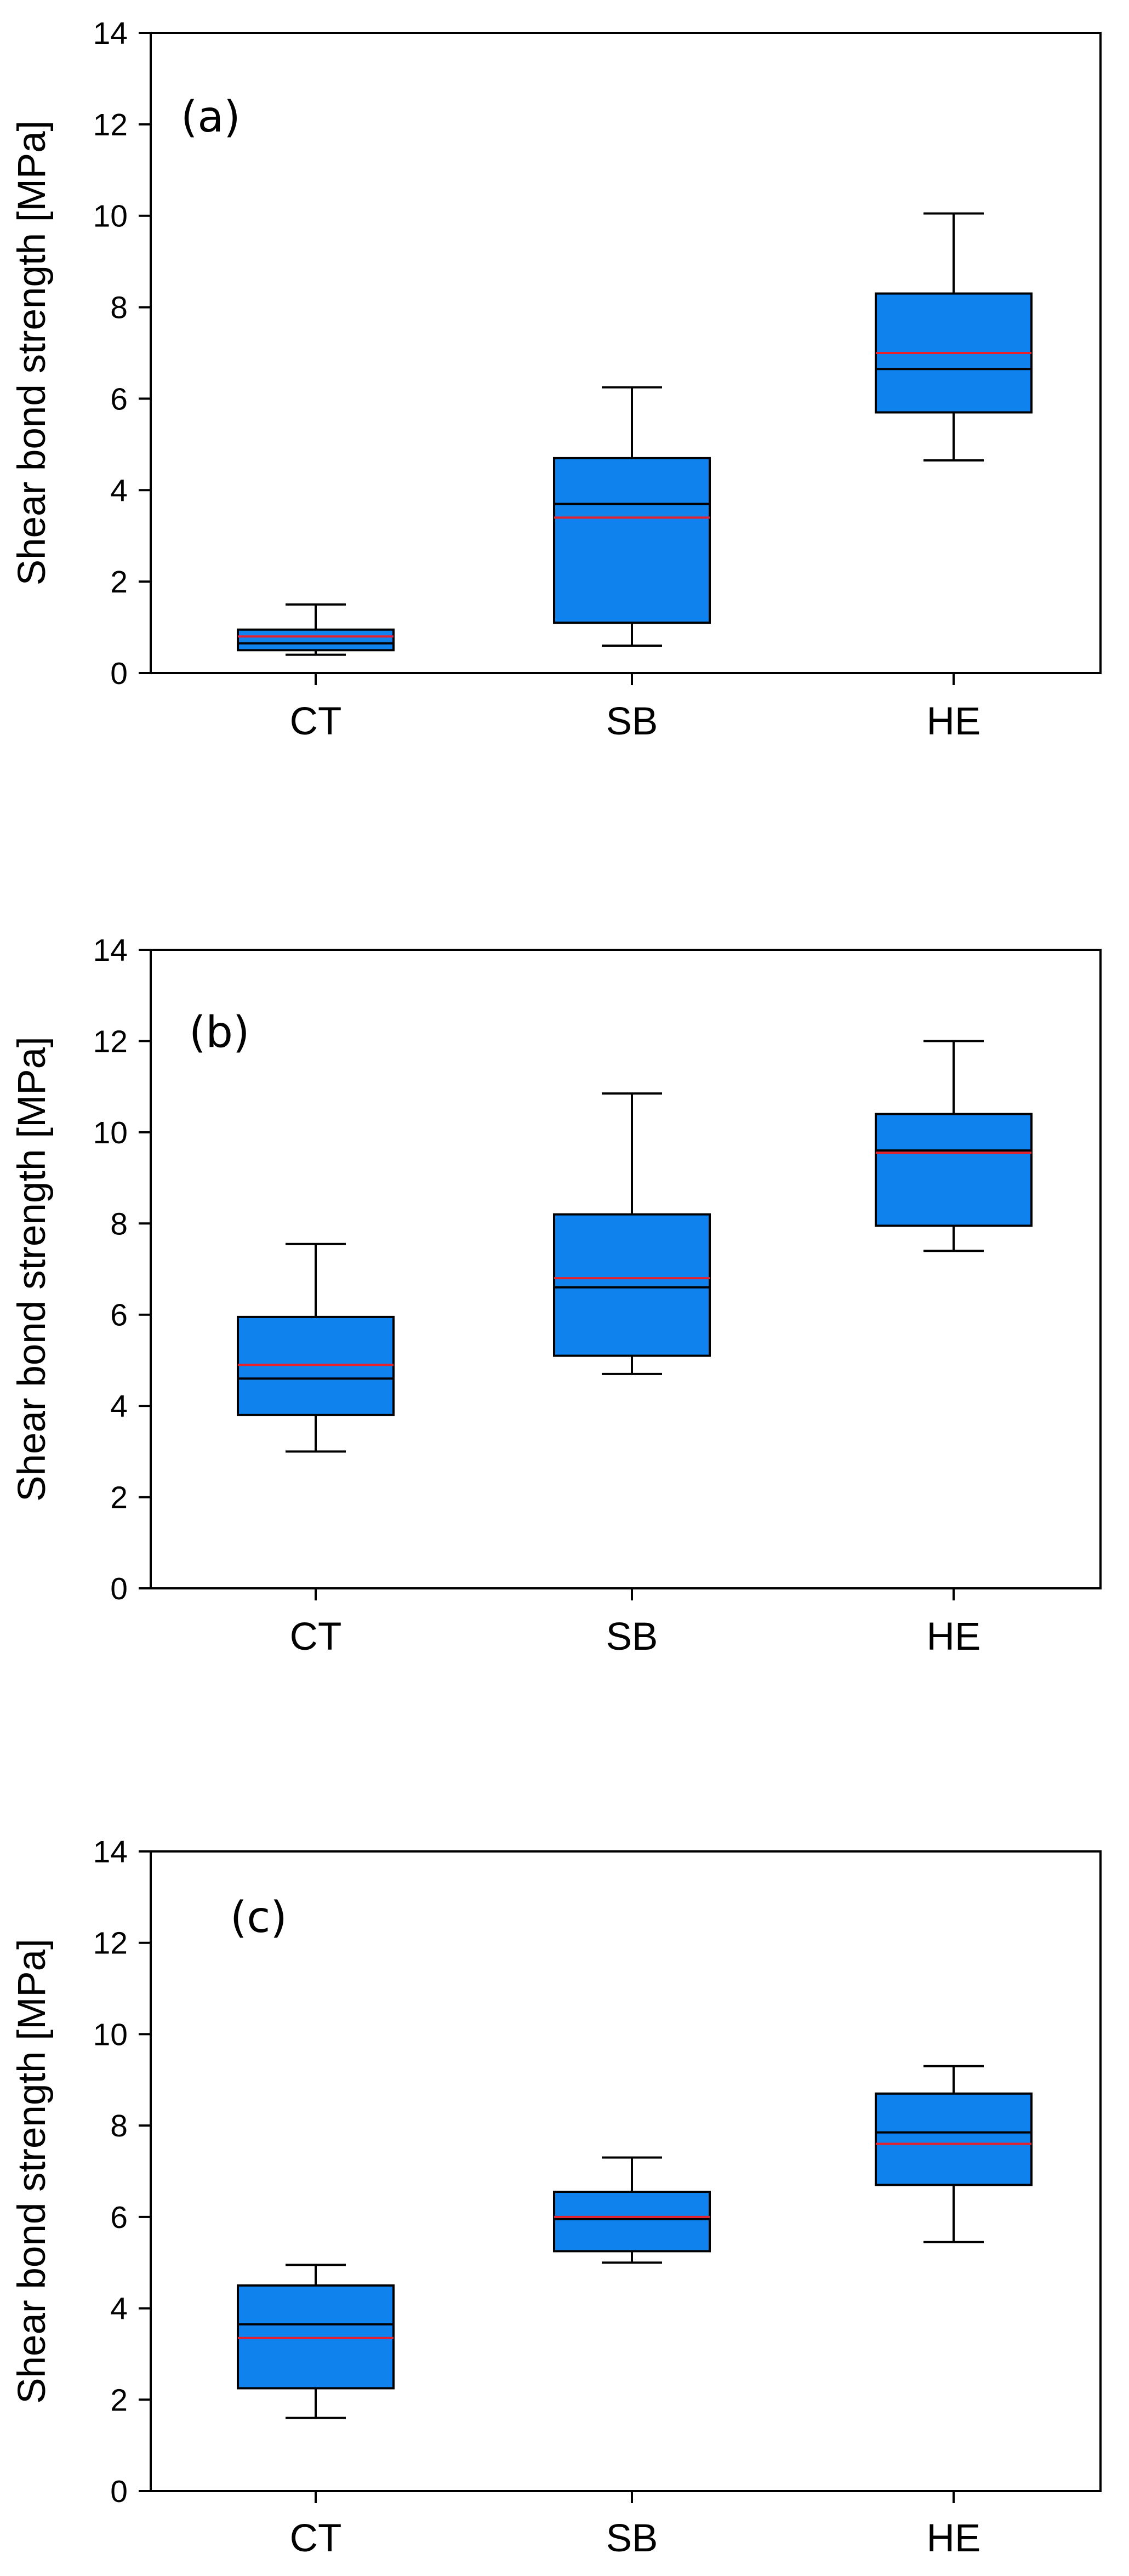 This screenshot has width=1129, height=2576. Describe the element at coordinates (258, 1917) in the screenshot. I see `panel-label: (c)` at that location.